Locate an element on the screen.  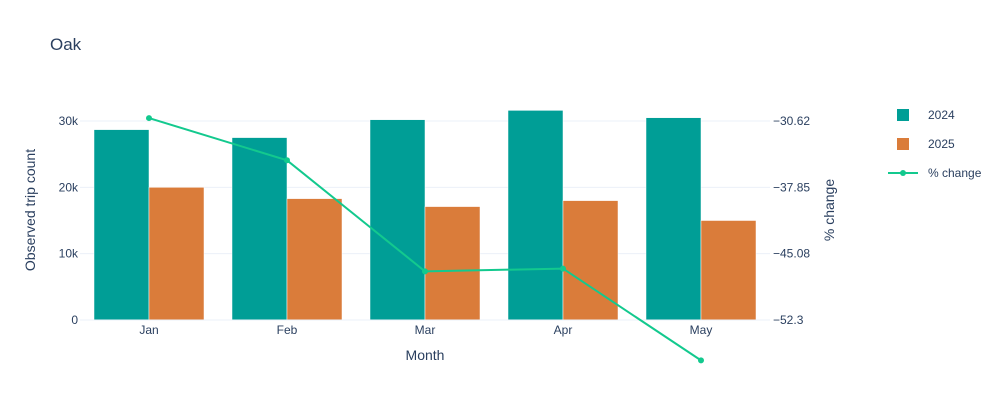
x-tick-label: Feb is located at coordinates (287, 330).